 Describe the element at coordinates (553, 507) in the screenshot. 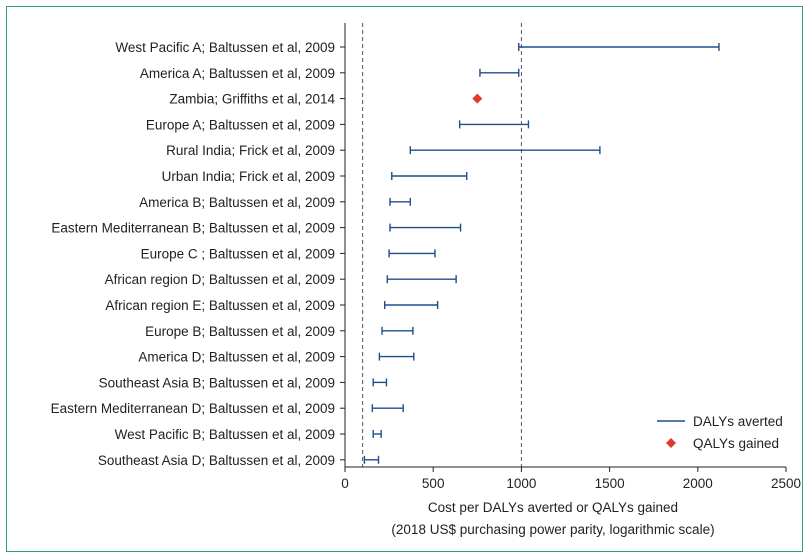

I see `x-axis-title-line1: Cost per DALYs averted or QALYs gained` at that location.